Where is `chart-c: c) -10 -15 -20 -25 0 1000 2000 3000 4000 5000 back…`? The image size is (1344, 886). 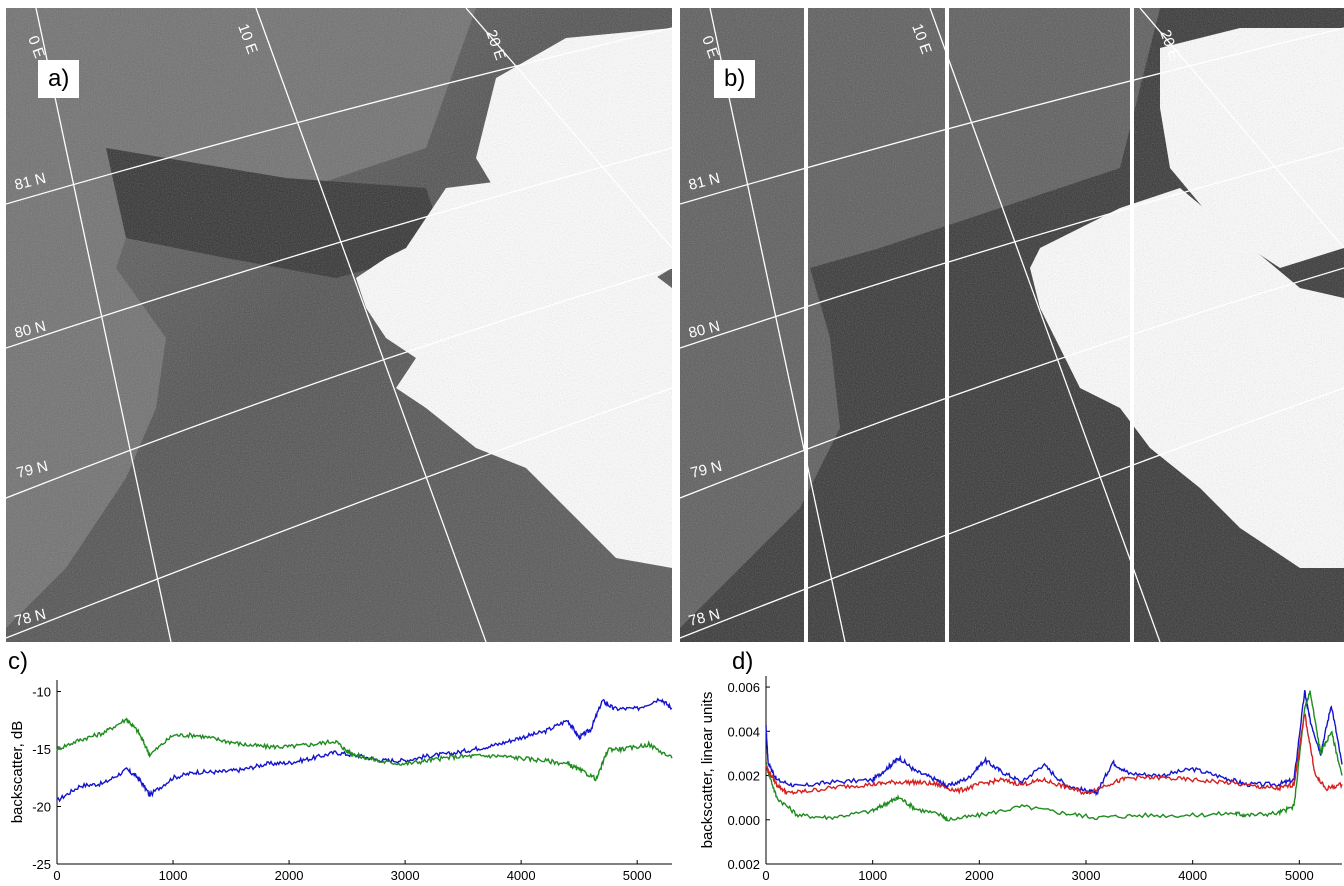
chart-c: c) -10 -15 -20 -25 0 1000 2000 3000 4000 5000 back… is located at coordinates (340, 764).